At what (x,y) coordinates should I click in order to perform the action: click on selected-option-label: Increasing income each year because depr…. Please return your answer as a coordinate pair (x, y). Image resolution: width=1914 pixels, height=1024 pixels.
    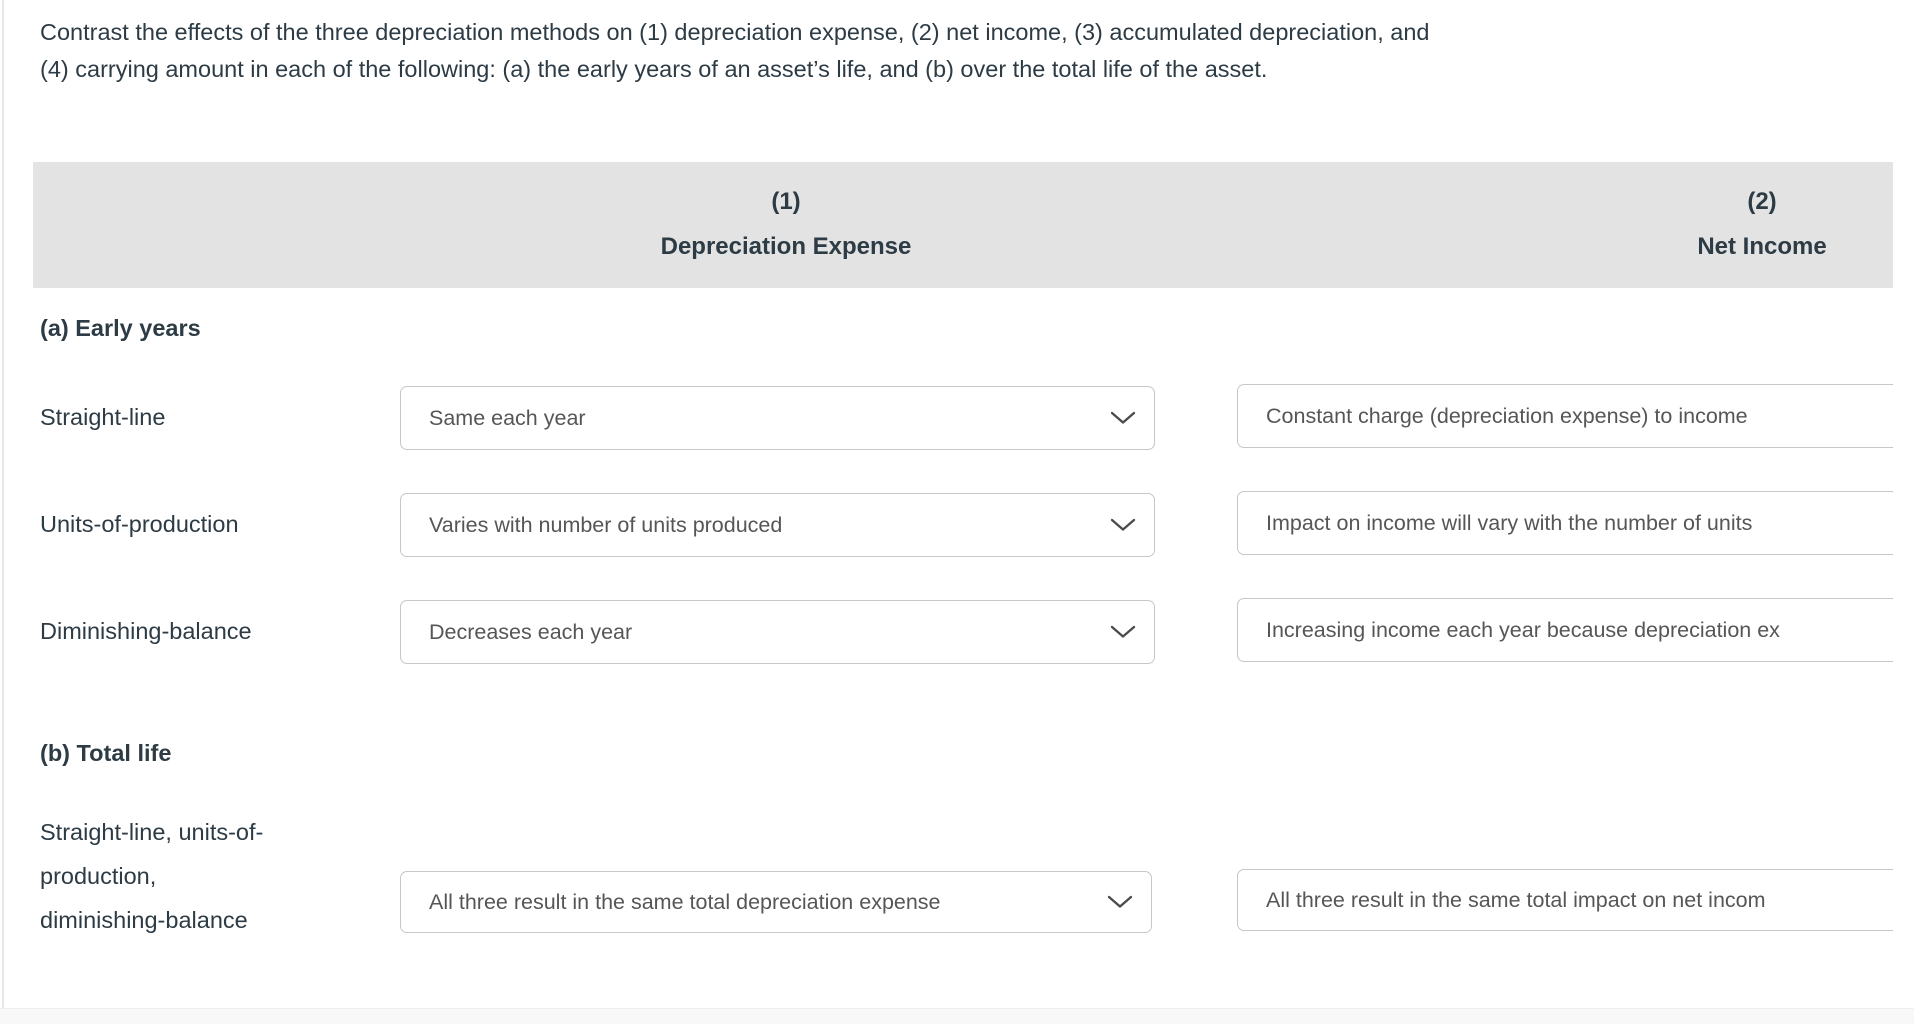
    Looking at the image, I should click on (1523, 629).